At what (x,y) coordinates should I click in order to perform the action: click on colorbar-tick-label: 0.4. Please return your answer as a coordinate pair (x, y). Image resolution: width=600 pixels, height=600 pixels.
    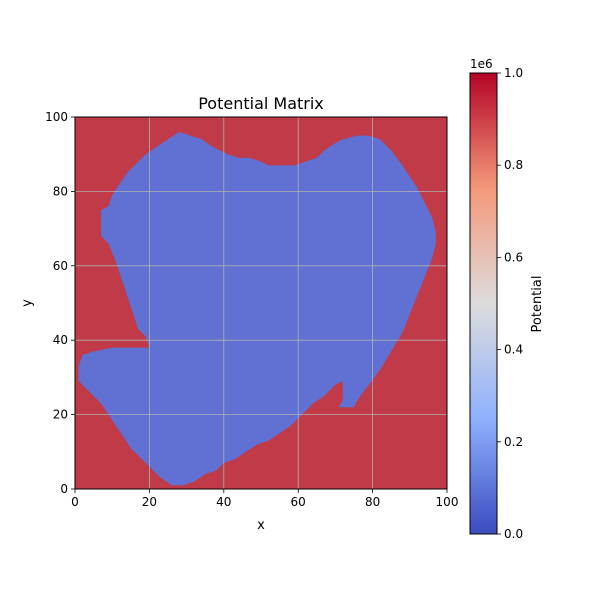
    Looking at the image, I should click on (513, 350).